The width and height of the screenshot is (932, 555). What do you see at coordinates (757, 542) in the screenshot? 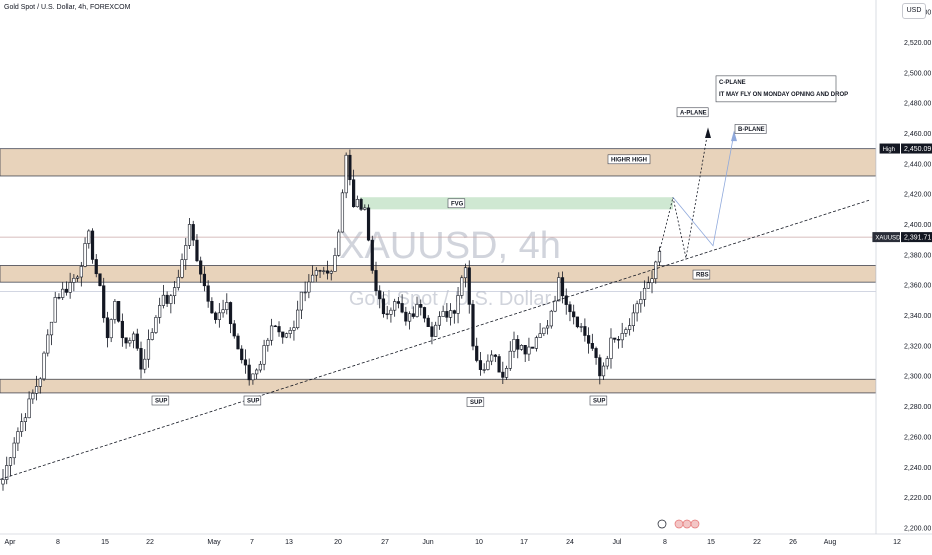
I see `time-tick-label: 22` at bounding box center [757, 542].